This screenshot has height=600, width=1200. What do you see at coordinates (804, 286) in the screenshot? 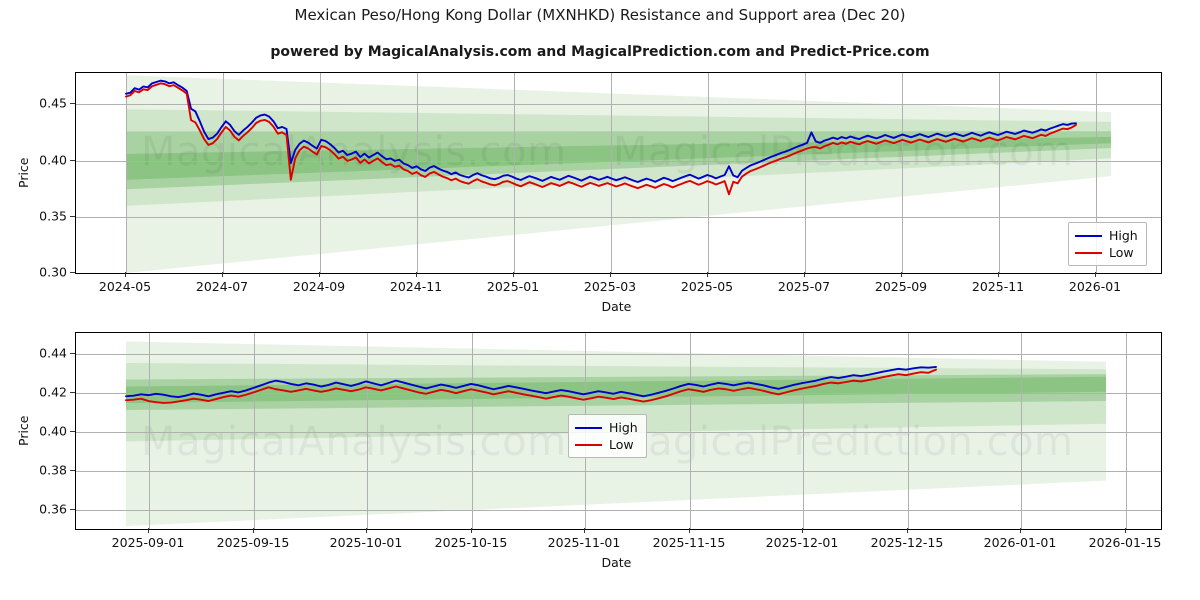
I see `overview-xtick-label-7: 2025-07` at bounding box center [804, 286].